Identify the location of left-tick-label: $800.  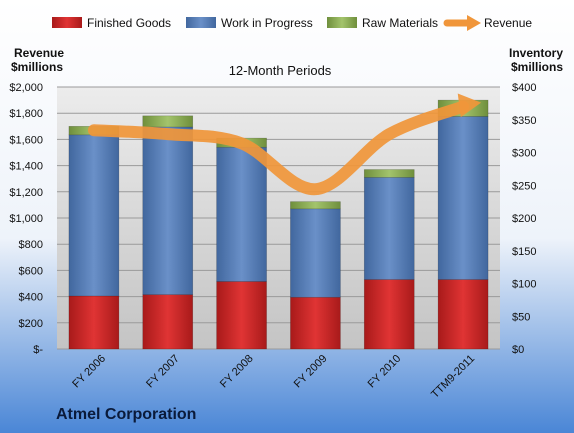
(31, 245).